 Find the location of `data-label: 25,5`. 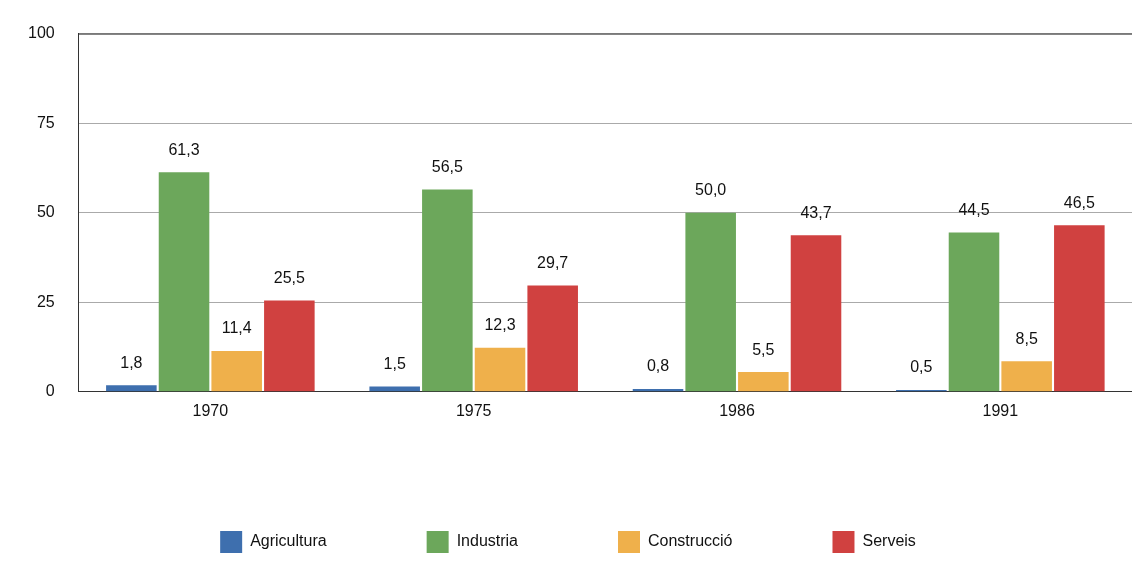

data-label: 25,5 is located at coordinates (289, 277).